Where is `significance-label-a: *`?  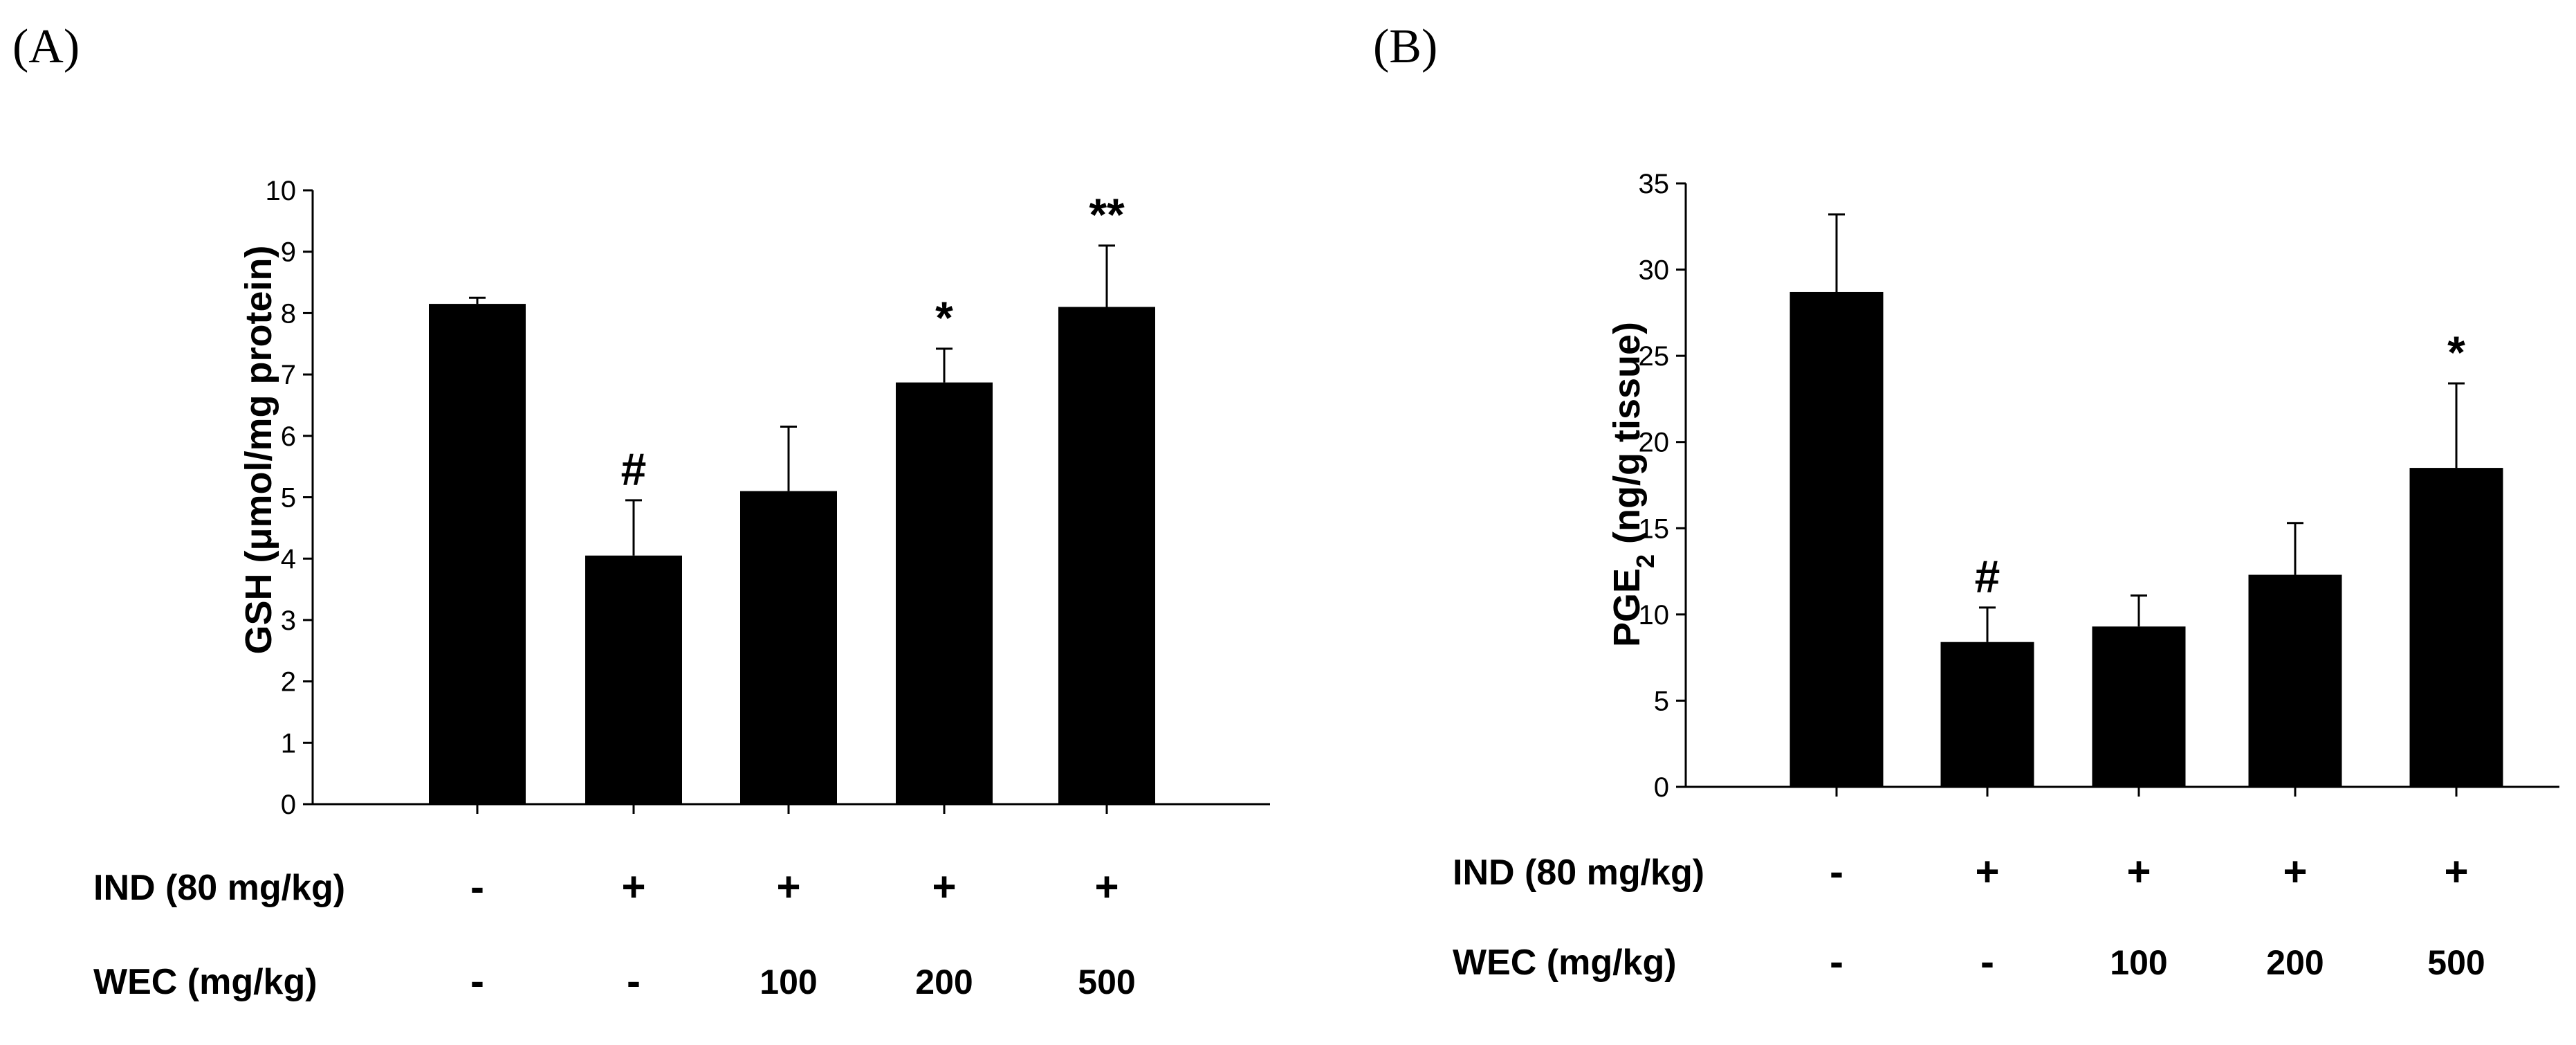 significance-label-a: * is located at coordinates (944, 317).